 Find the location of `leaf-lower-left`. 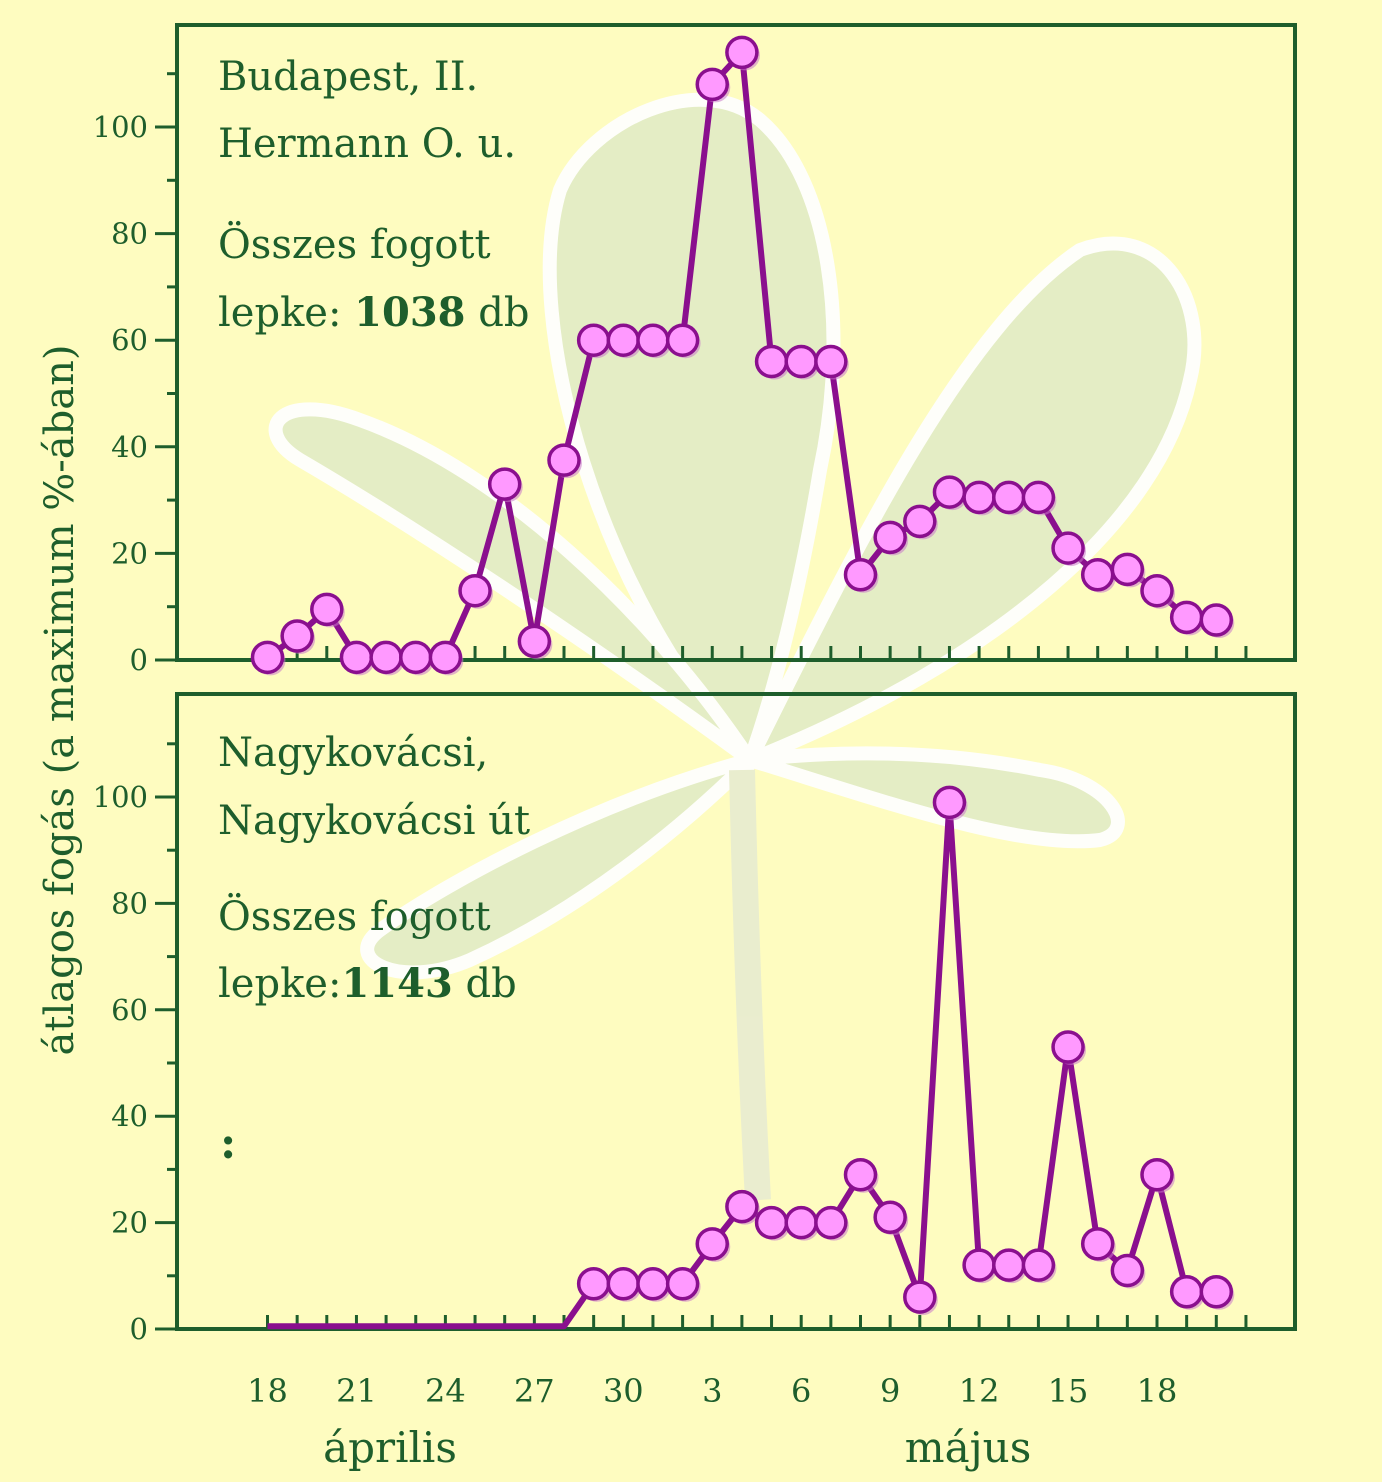

leaf-lower-left is located at coordinates (567, 863).